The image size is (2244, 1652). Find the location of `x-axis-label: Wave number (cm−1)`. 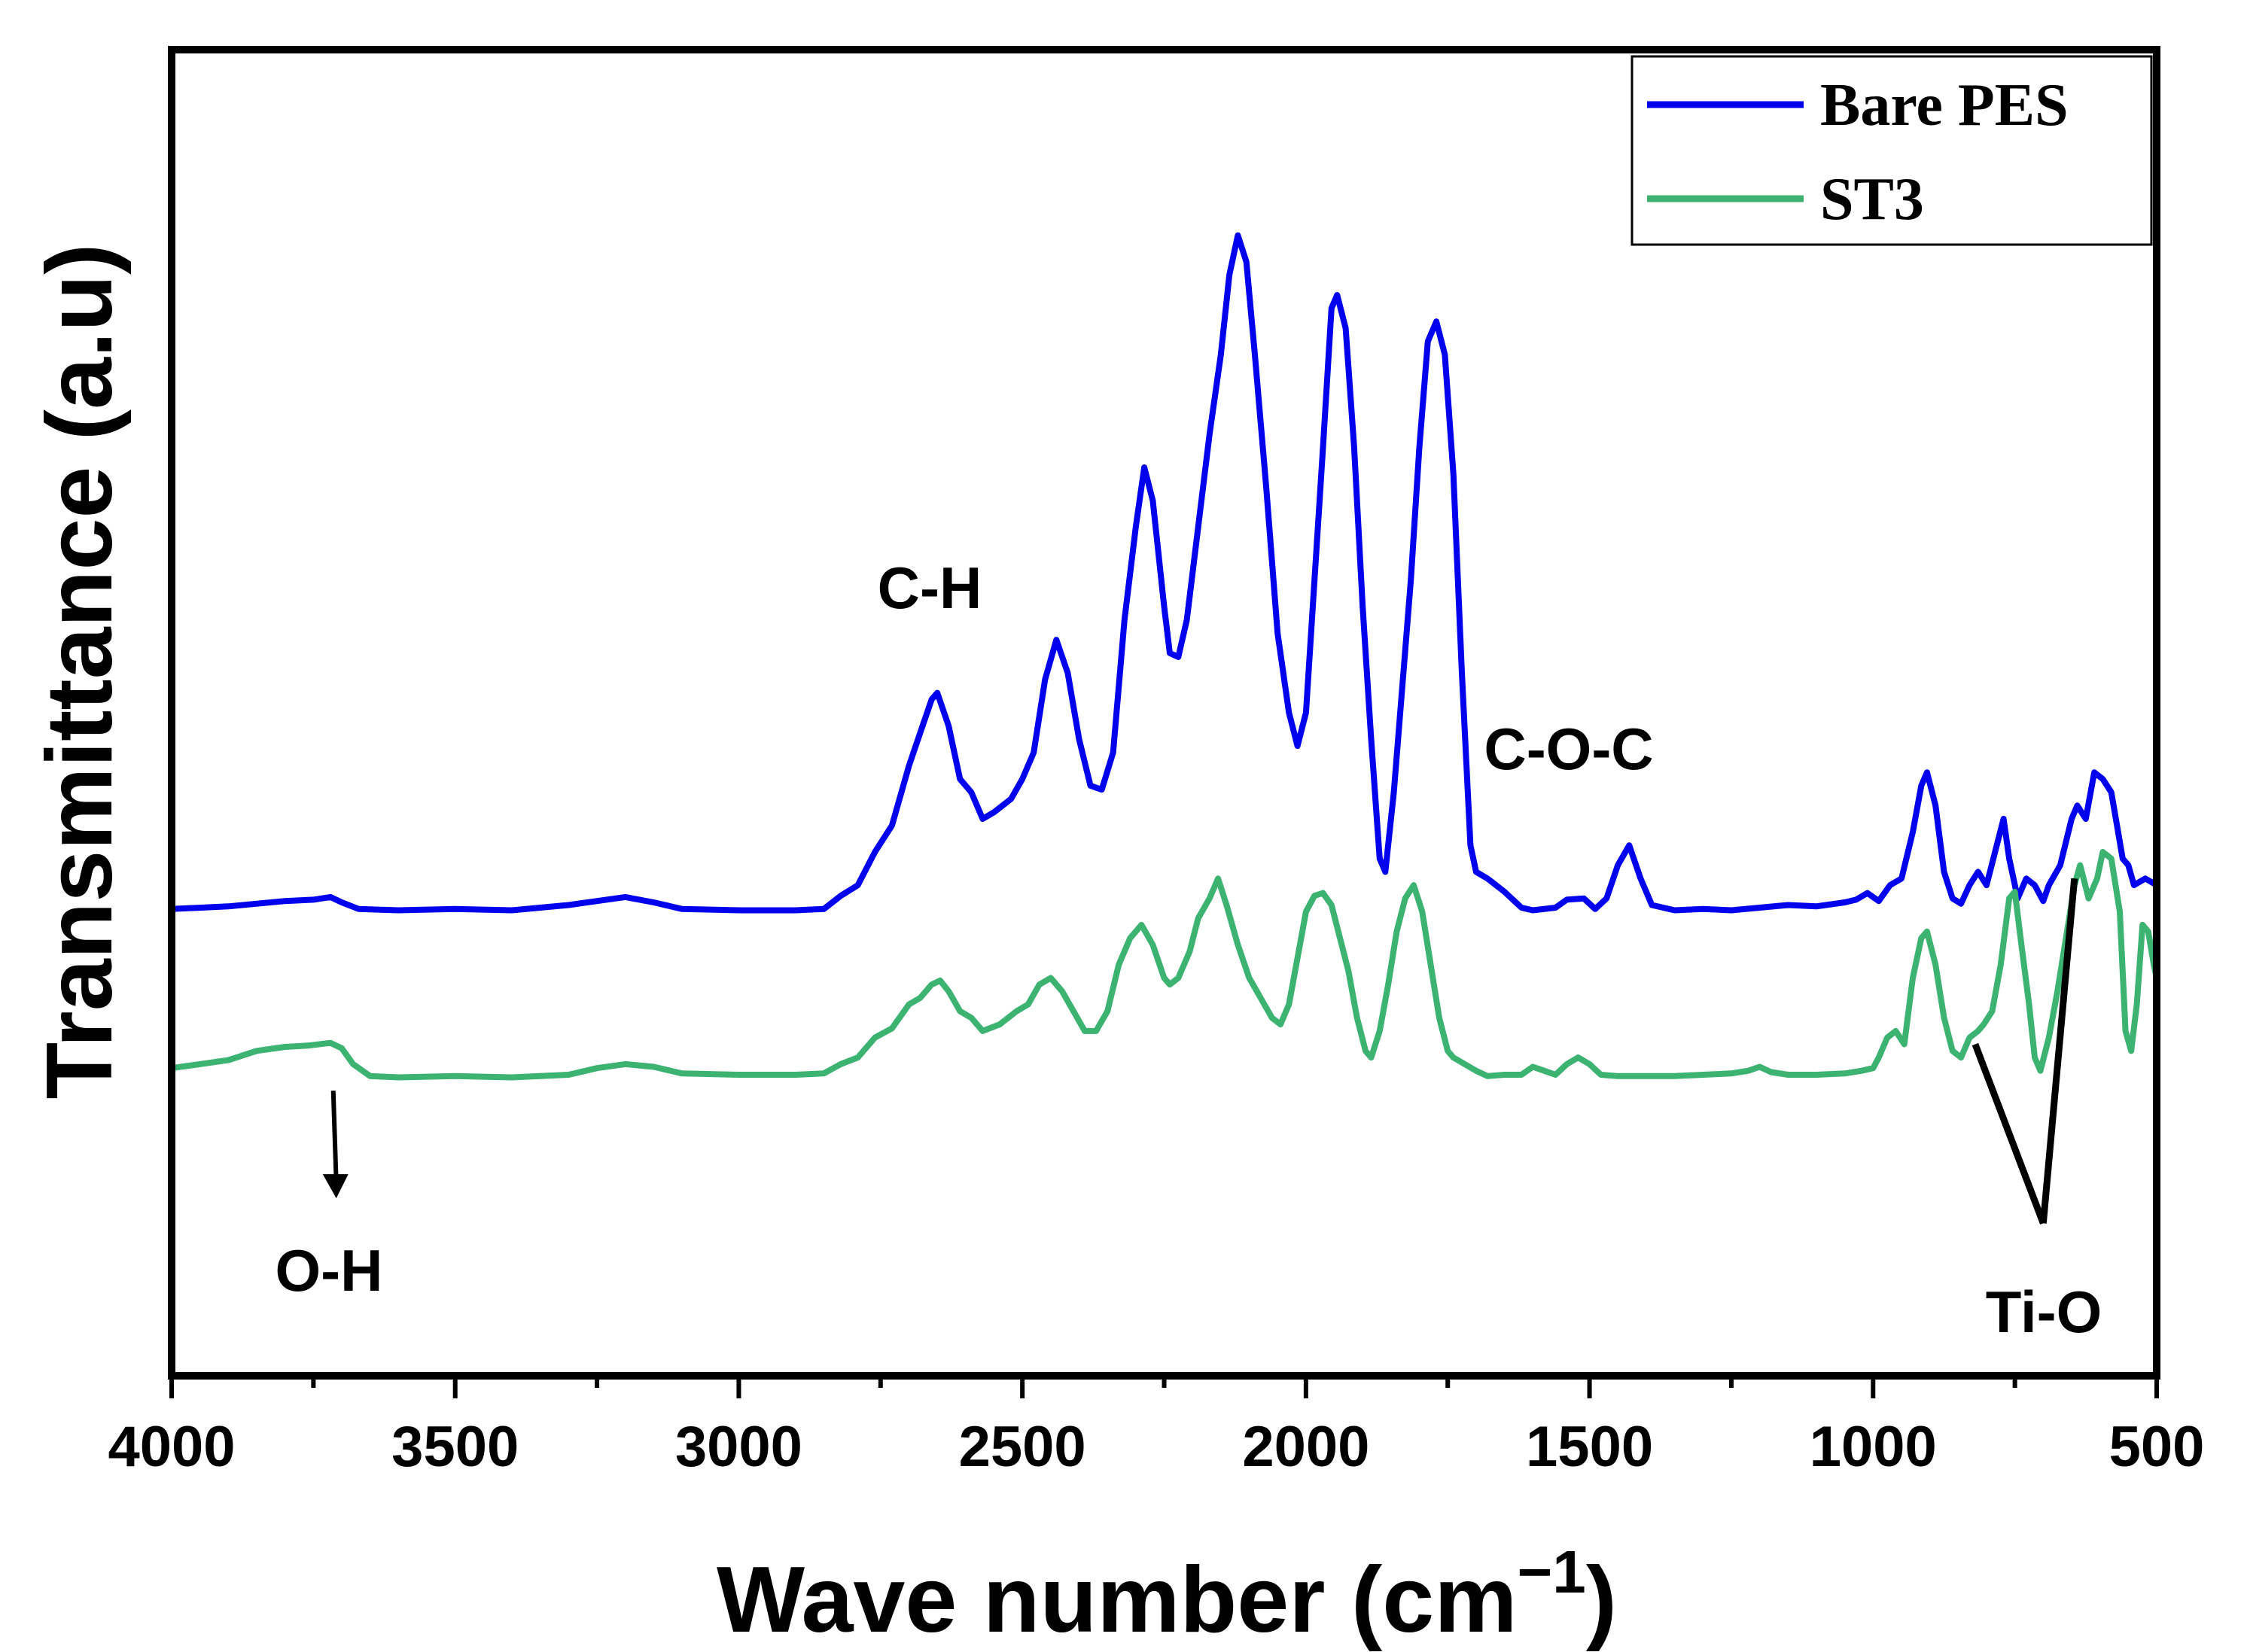

x-axis-label: Wave number (cm−1) is located at coordinates (1167, 1595).